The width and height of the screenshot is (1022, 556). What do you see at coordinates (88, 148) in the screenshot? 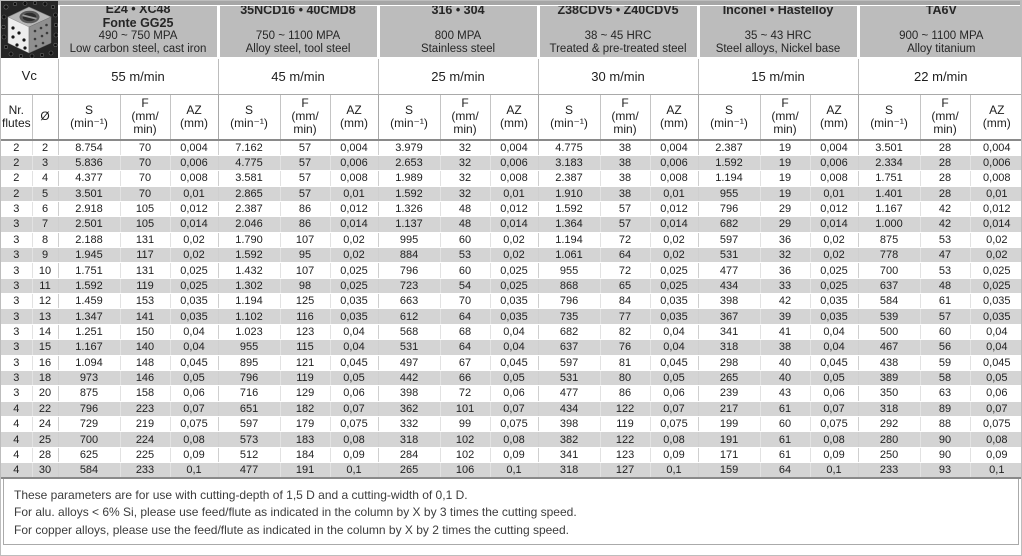
I see `cell-s-1: 8.754` at bounding box center [88, 148].